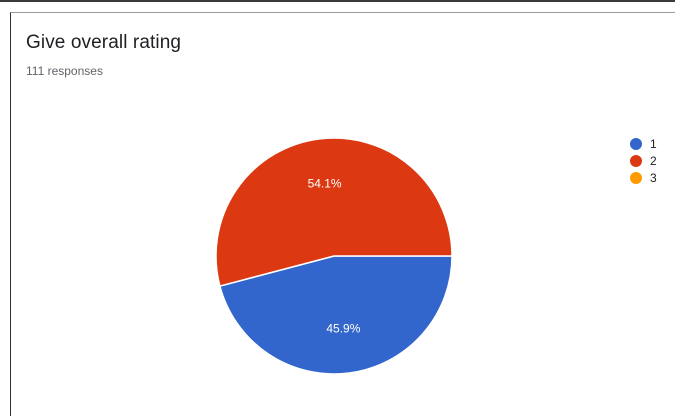 The image size is (675, 416). I want to click on slice-label-2: 54.1%, so click(325, 183).